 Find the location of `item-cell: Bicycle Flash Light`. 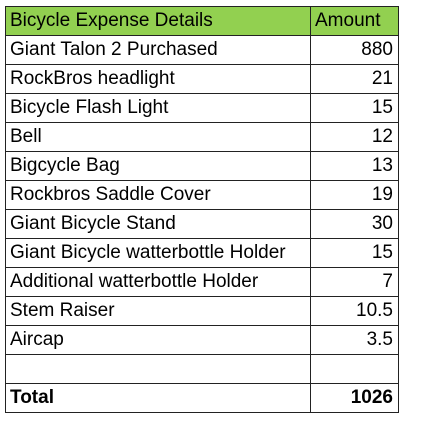

item-cell: Bicycle Flash Light is located at coordinates (158, 108).